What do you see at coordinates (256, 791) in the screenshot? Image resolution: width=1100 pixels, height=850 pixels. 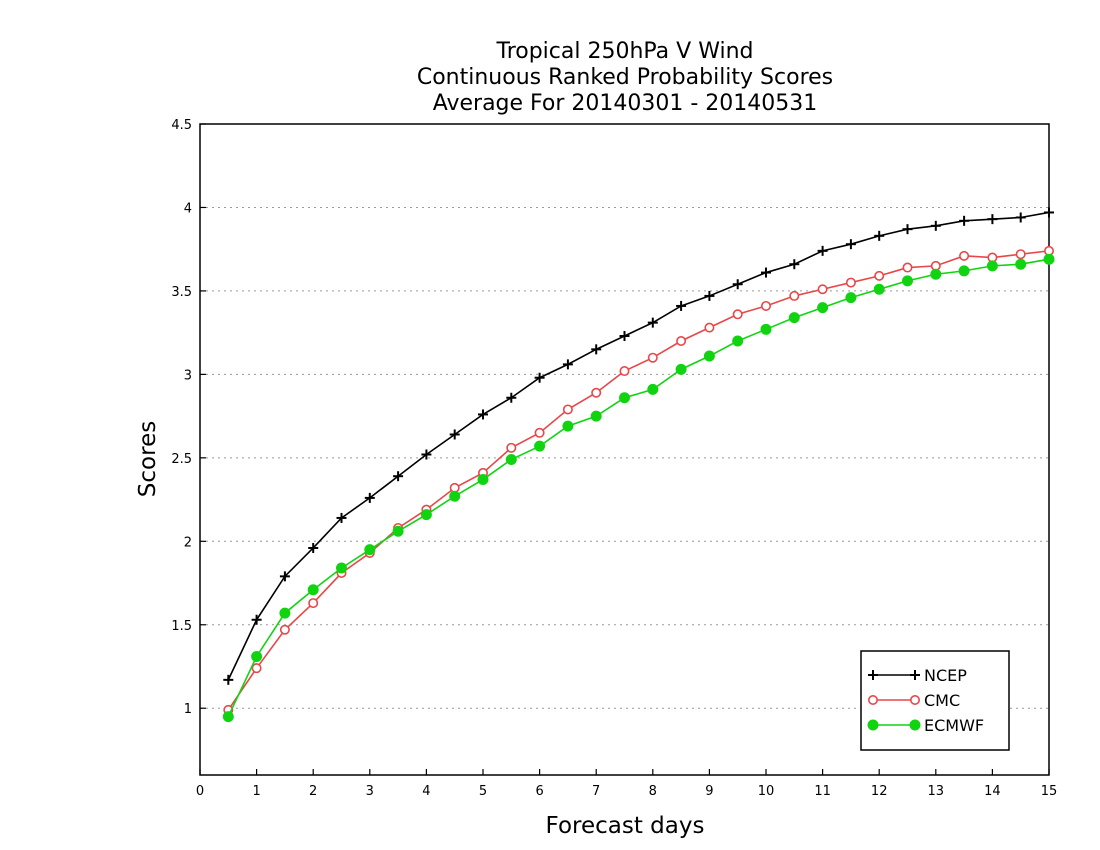 I see `x-tick-label: 1` at bounding box center [256, 791].